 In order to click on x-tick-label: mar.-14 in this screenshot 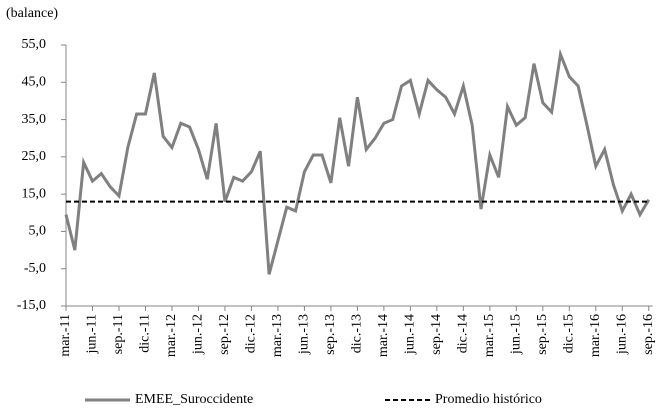, I will do `click(383, 335)`.